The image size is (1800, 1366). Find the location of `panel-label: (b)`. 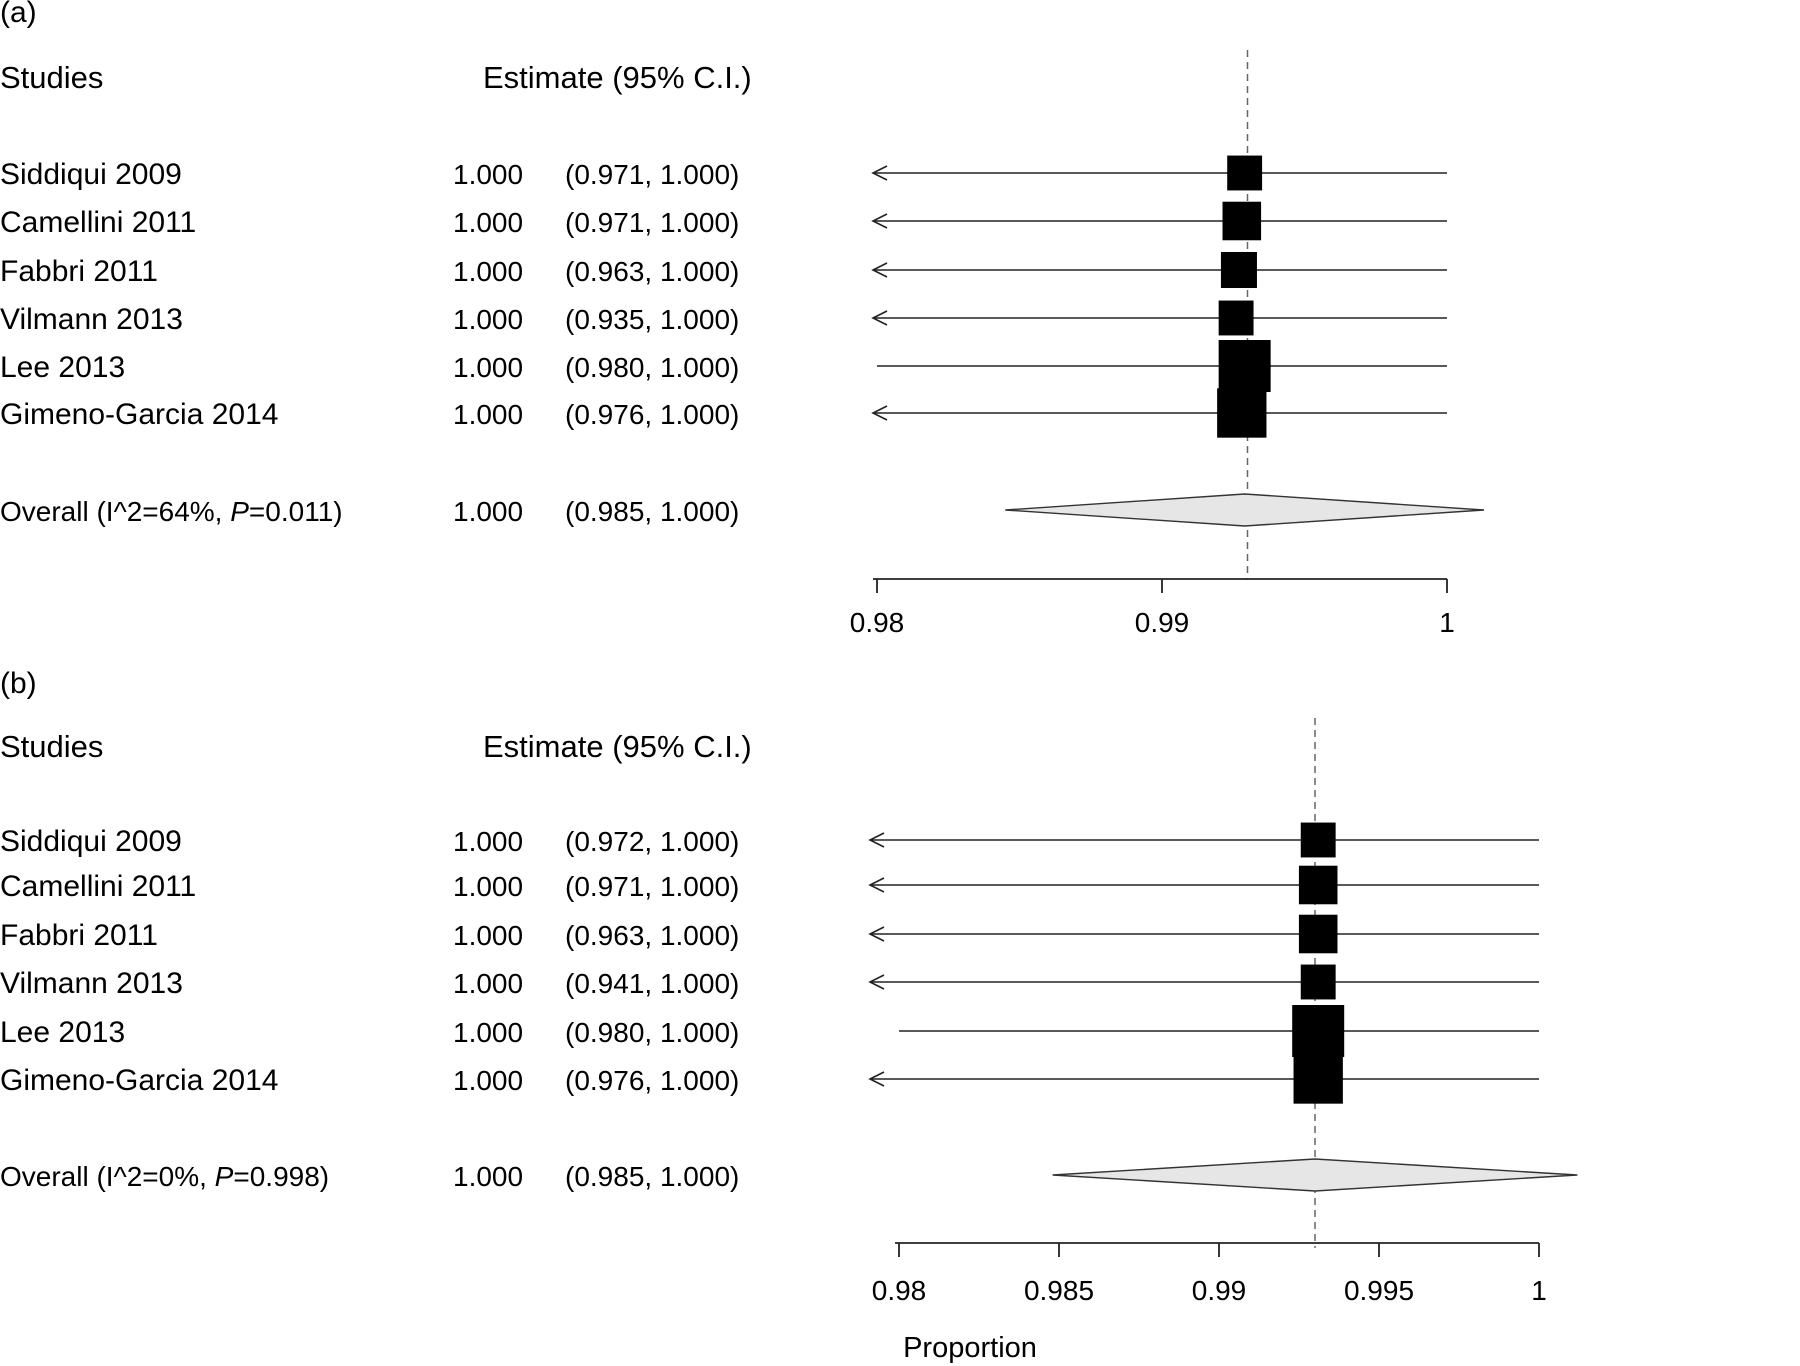

panel-label: (b) is located at coordinates (18, 683).